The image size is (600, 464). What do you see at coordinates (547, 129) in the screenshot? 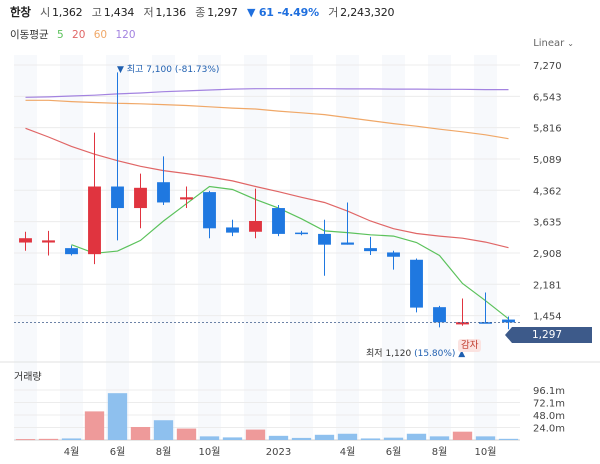
I see `price-tick-label: 5,816` at bounding box center [547, 129].